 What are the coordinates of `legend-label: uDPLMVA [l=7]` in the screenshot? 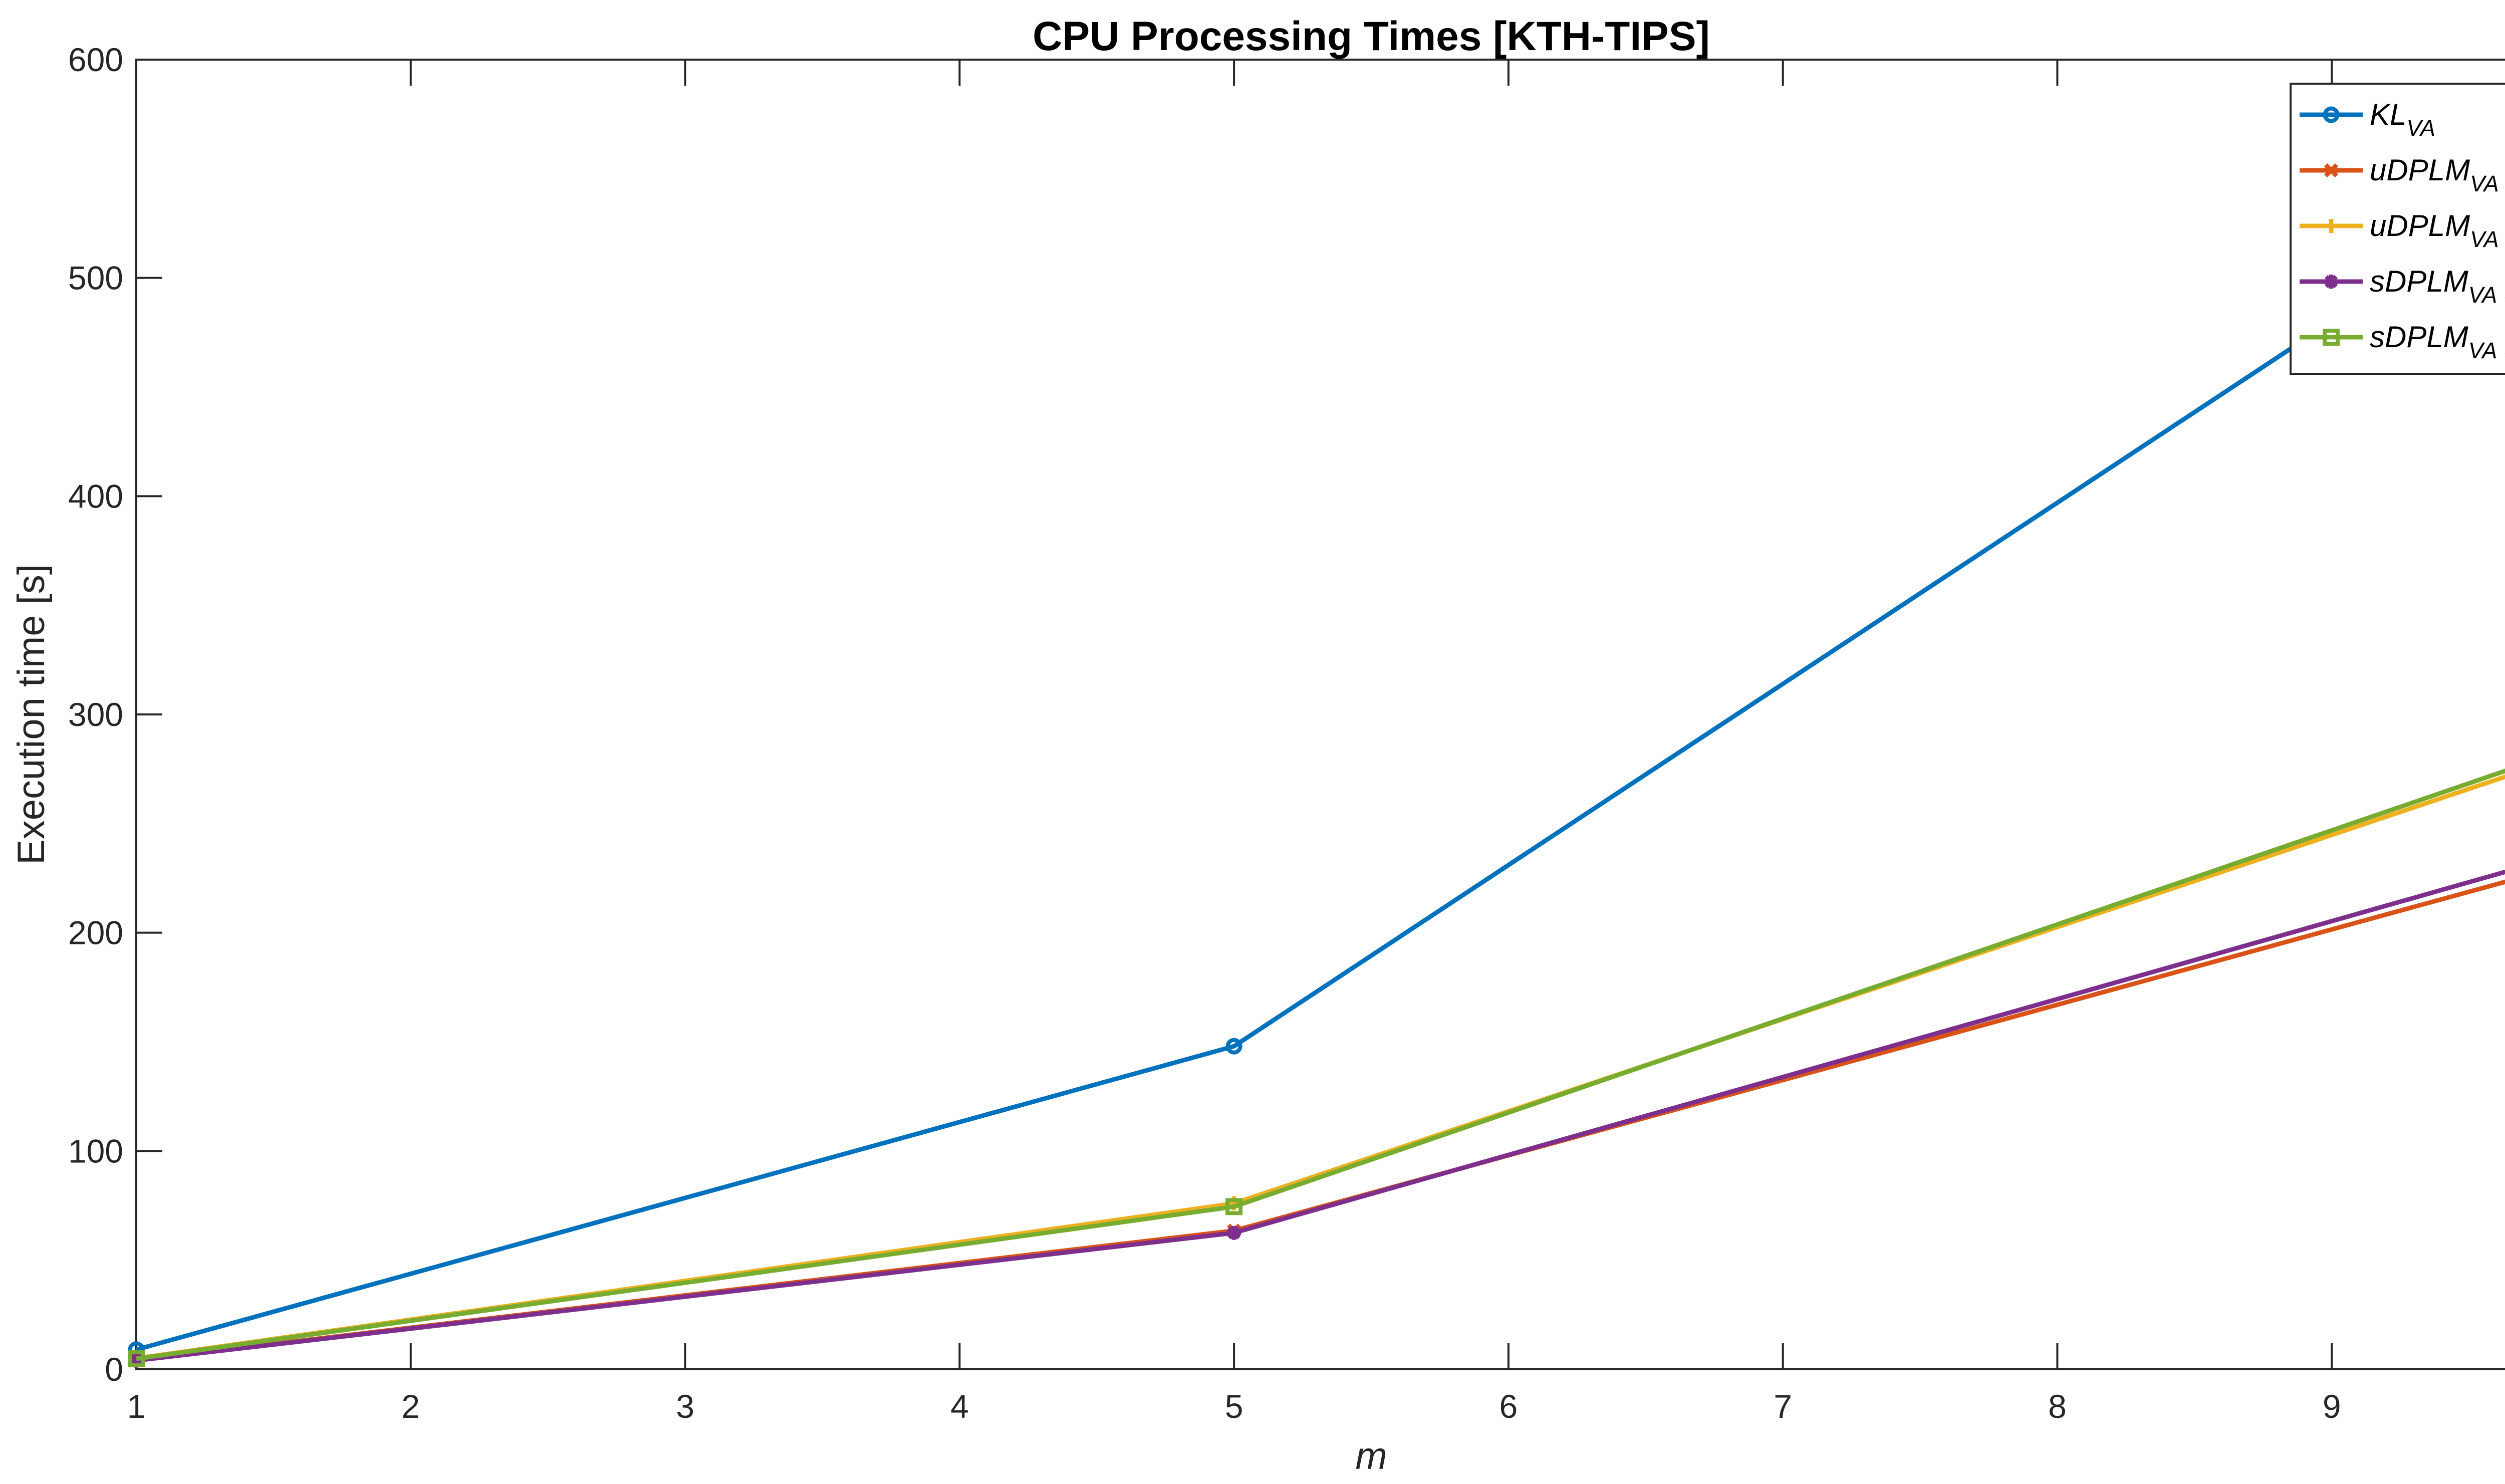 It's located at (2437, 230).